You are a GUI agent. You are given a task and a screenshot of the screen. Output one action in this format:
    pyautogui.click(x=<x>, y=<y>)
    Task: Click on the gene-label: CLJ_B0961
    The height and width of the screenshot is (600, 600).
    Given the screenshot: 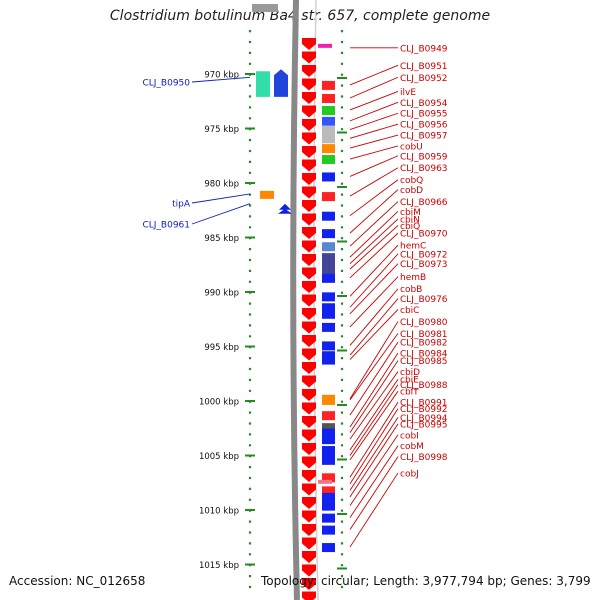 What is the action you would take?
    pyautogui.click(x=166, y=226)
    